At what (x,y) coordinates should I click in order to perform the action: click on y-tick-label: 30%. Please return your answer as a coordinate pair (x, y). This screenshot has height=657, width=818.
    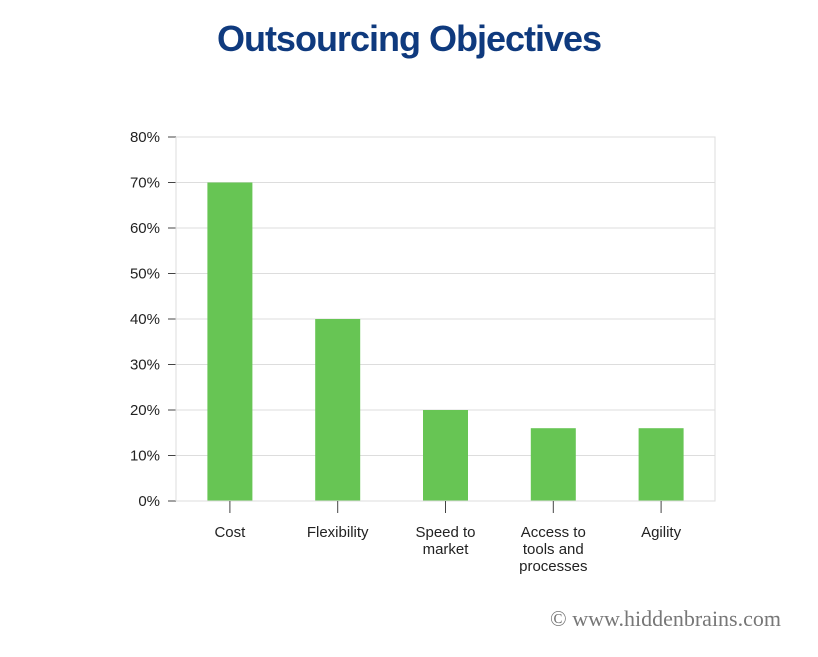
    Looking at the image, I should click on (145, 365).